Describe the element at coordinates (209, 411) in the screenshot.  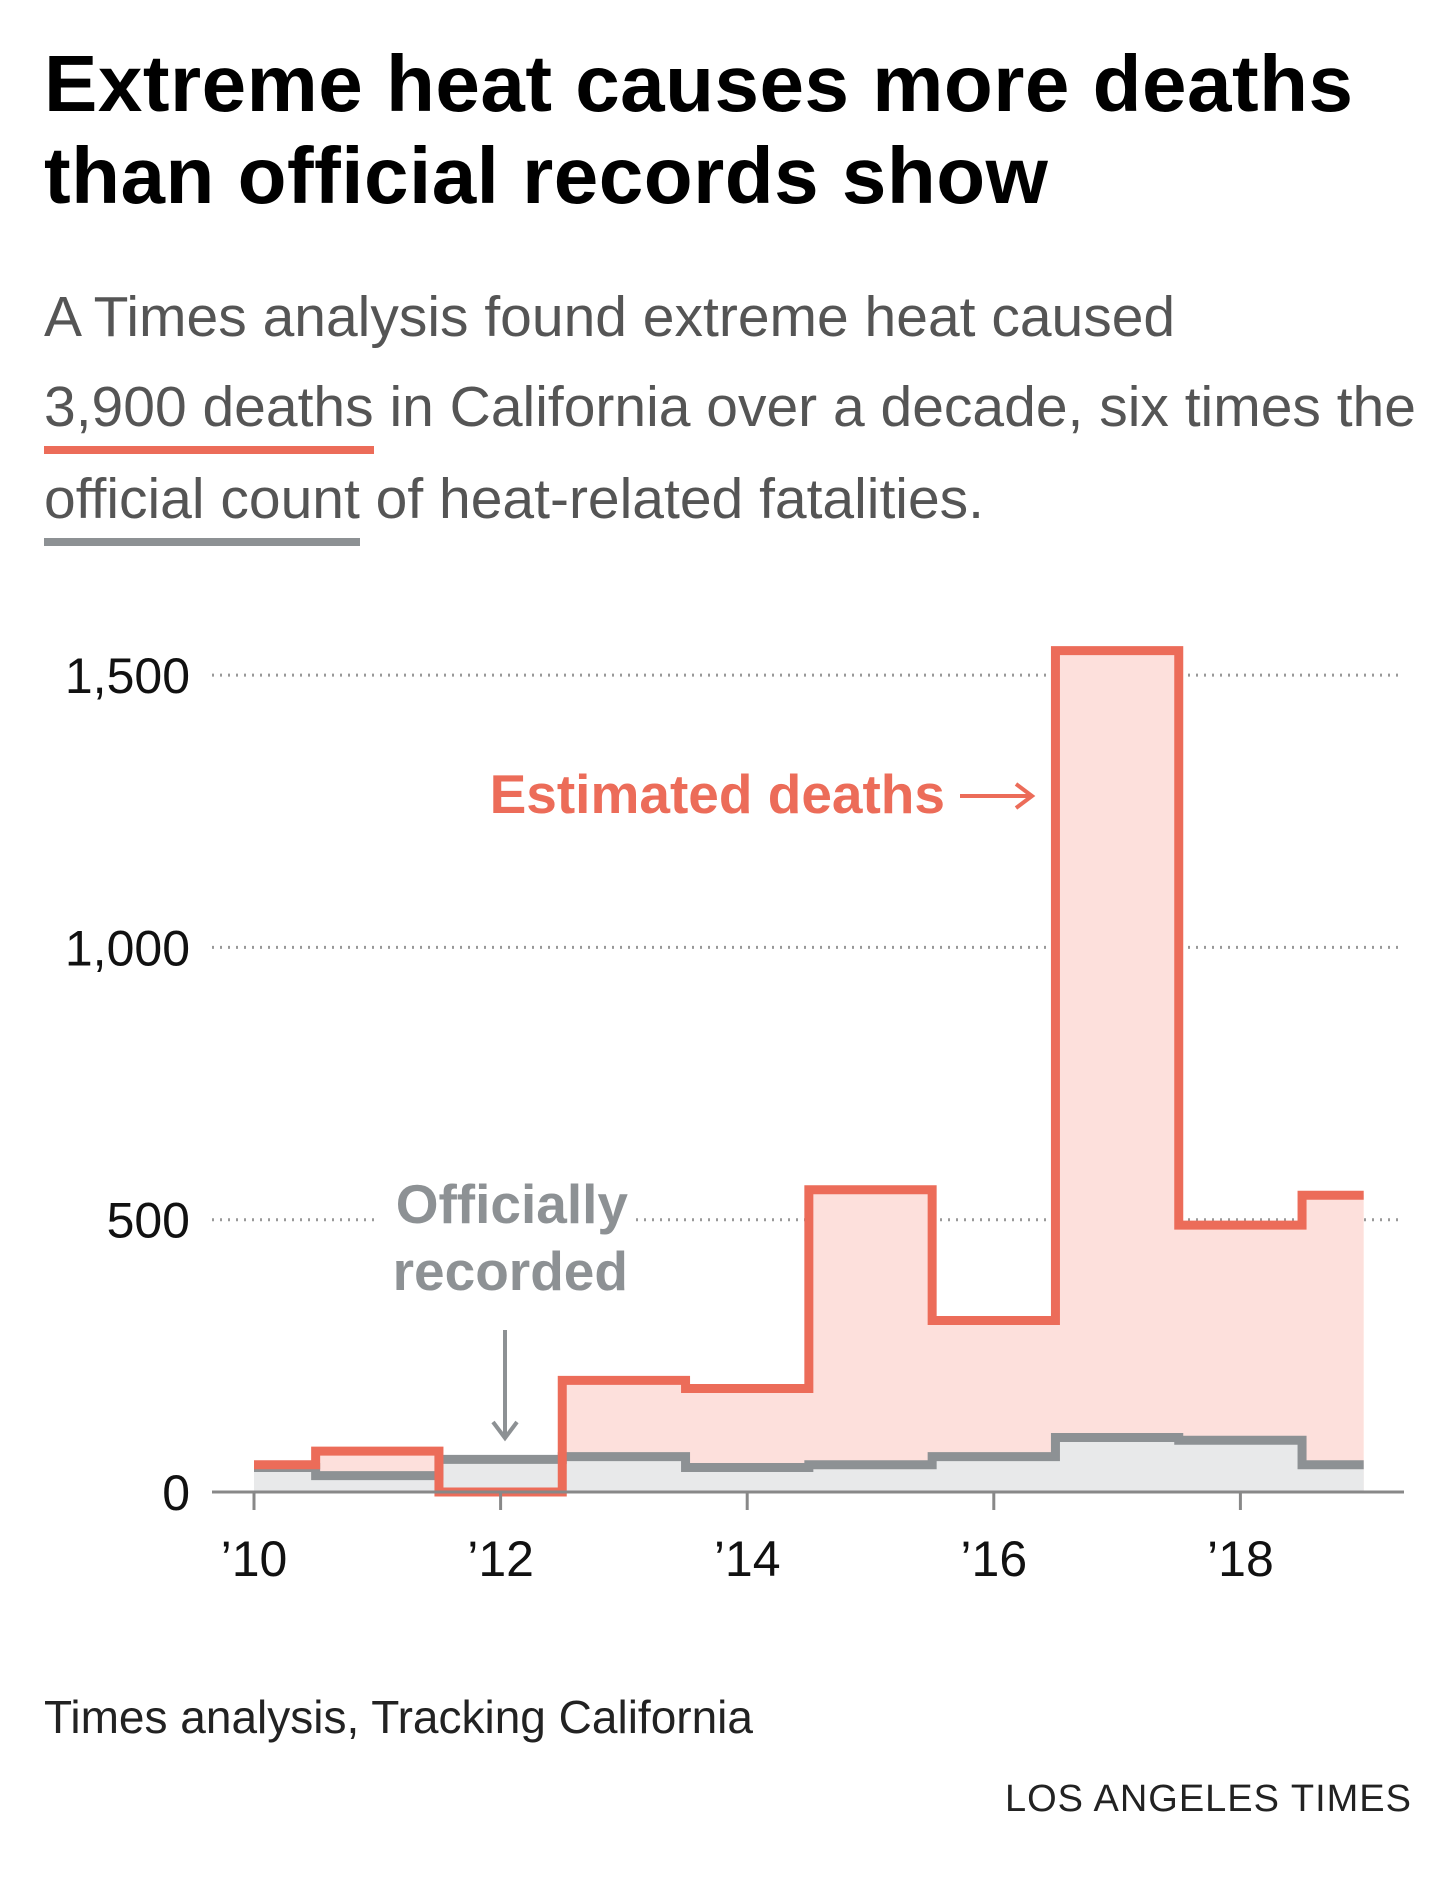
I see `subtitle-highlight-estimated: 3,900 deaths` at that location.